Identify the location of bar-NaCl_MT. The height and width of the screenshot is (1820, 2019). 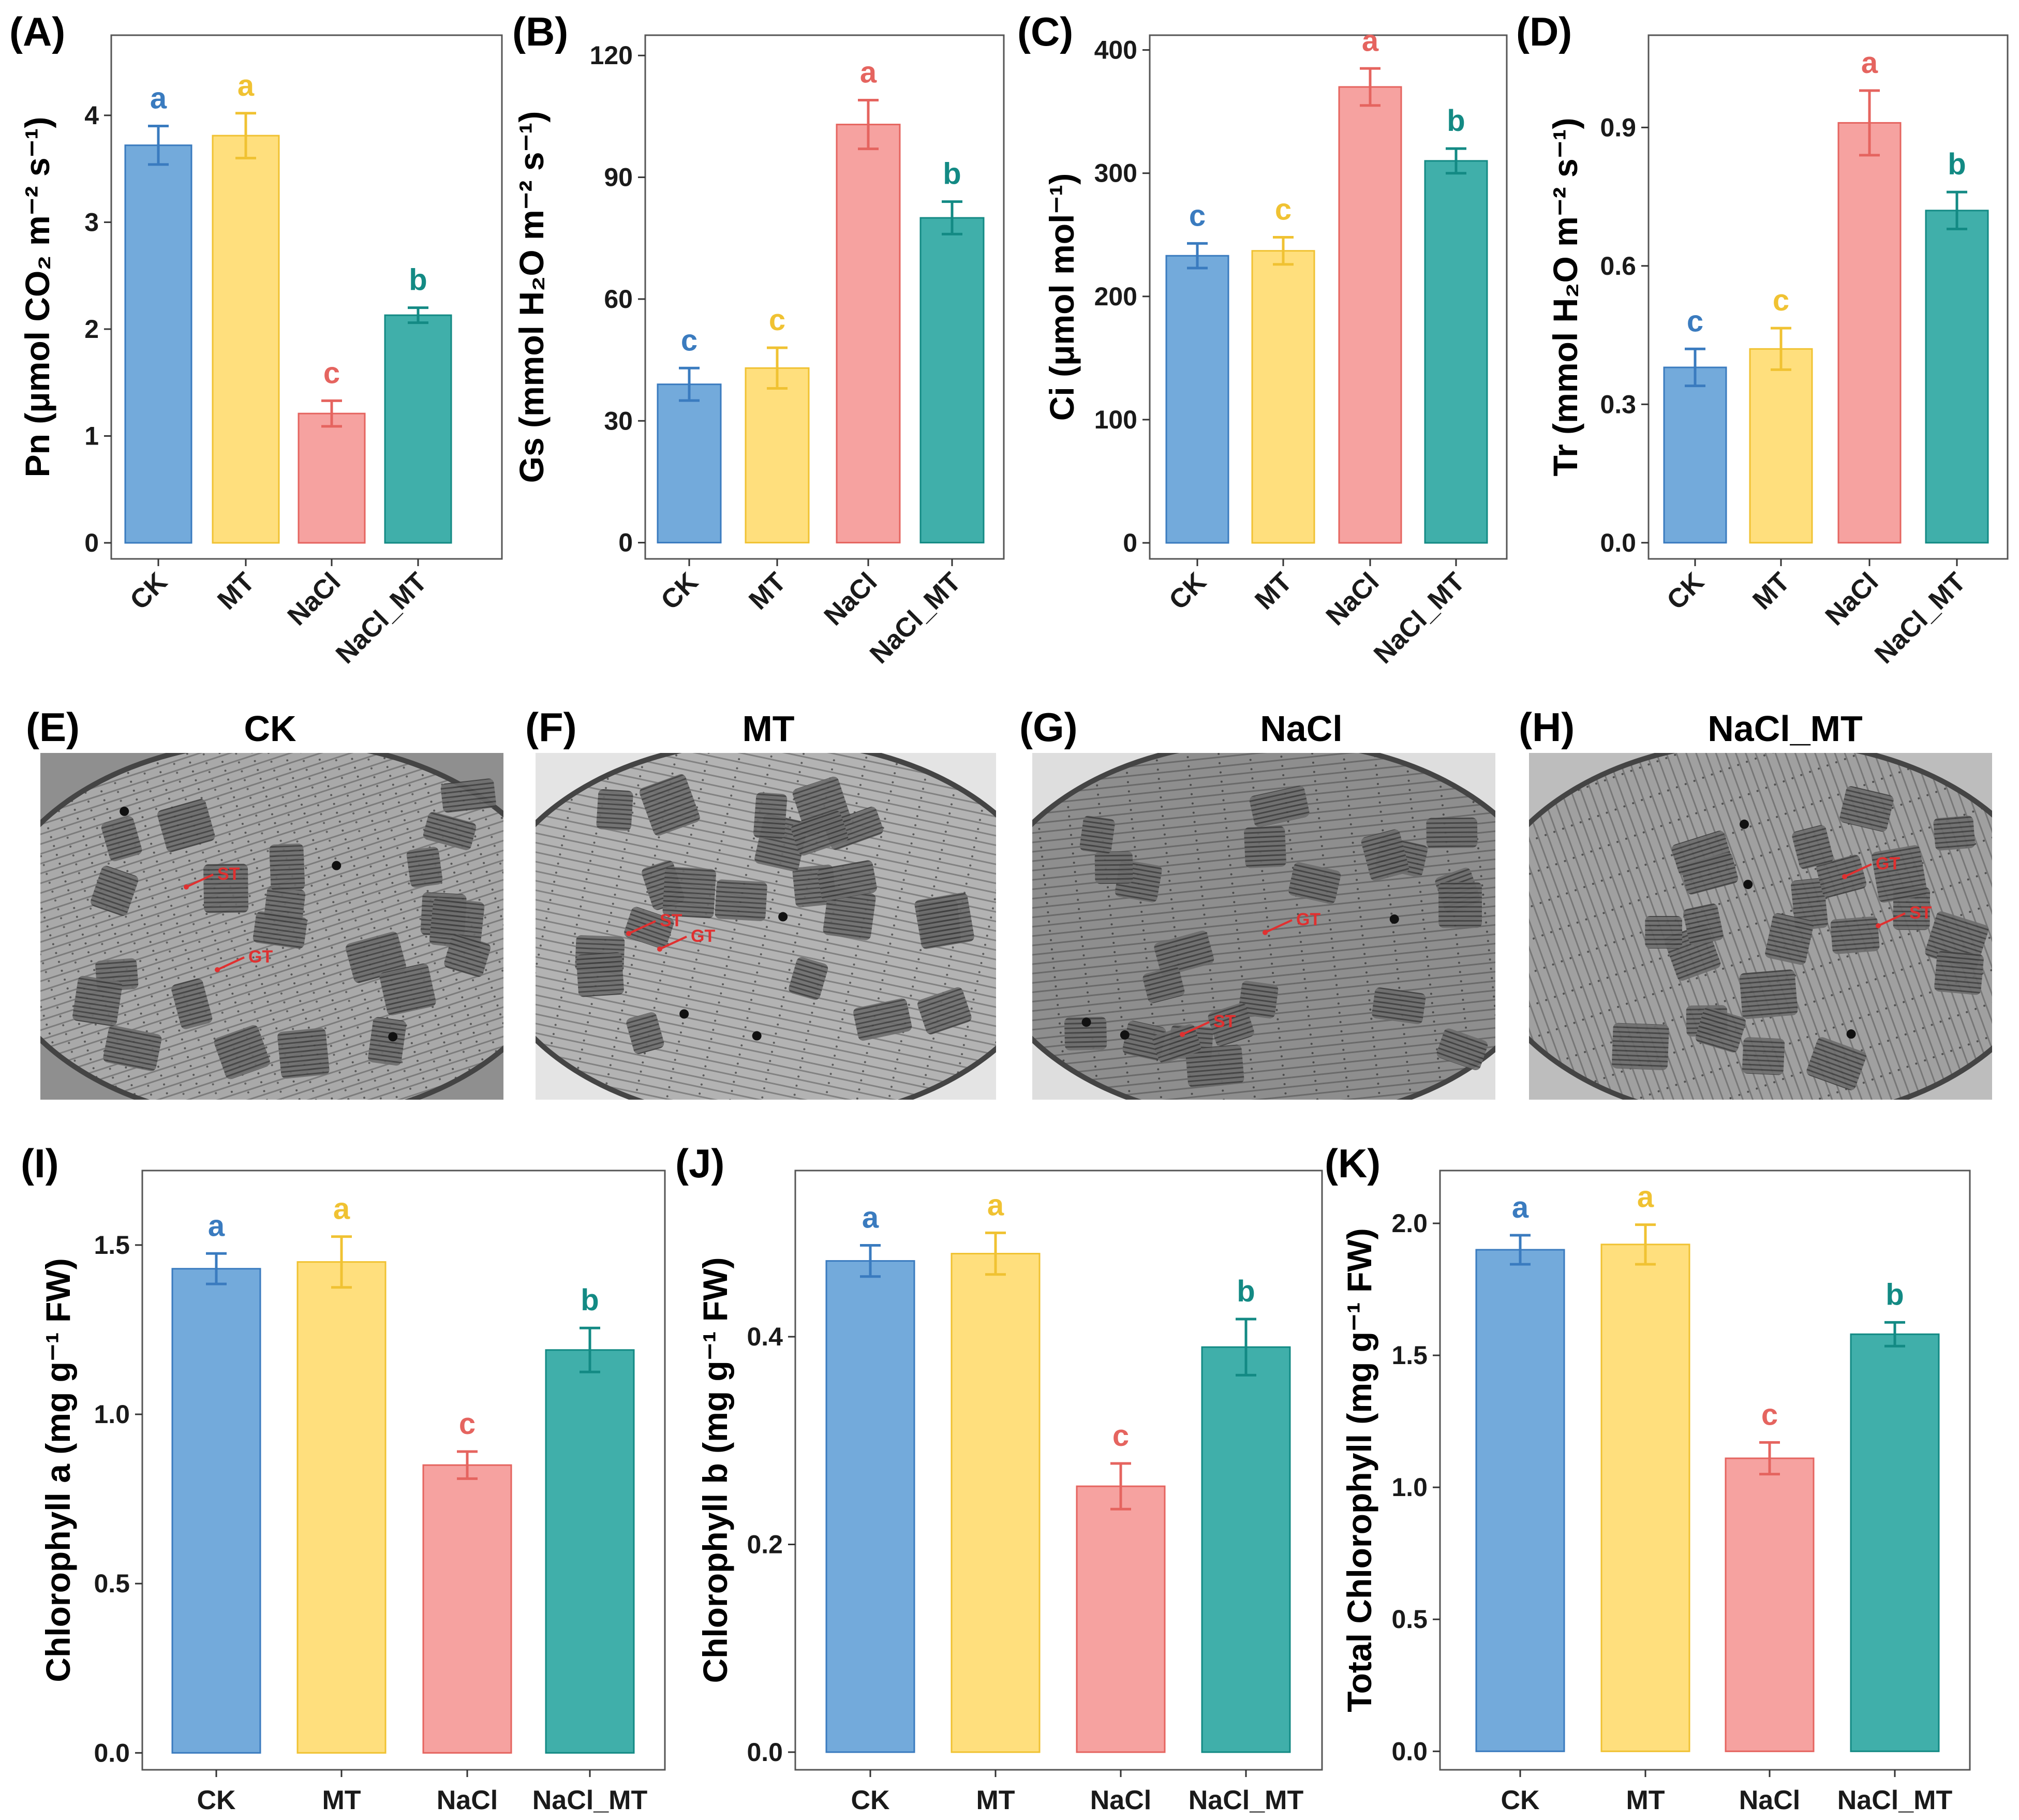
(590, 1552).